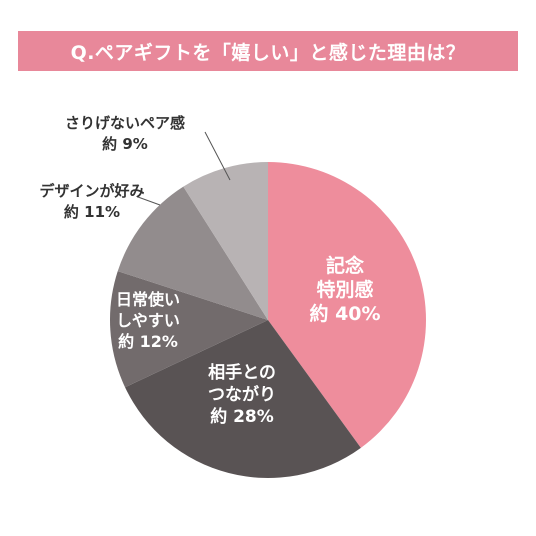 The image size is (536, 536). Describe the element at coordinates (91, 201) in the screenshot. I see `slice-label: デザインが好み約 11%` at that location.